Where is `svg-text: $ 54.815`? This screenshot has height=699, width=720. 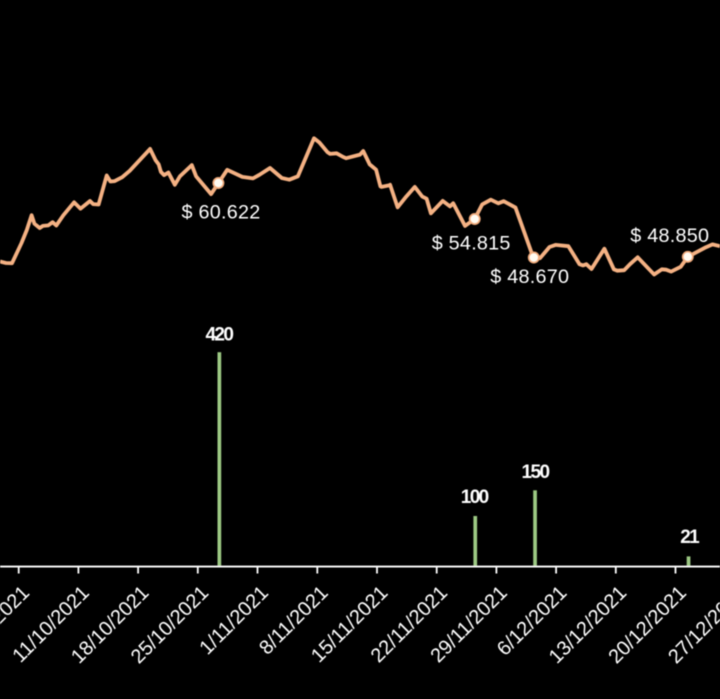
svg-text: $ 54.815 is located at coordinates (471, 243).